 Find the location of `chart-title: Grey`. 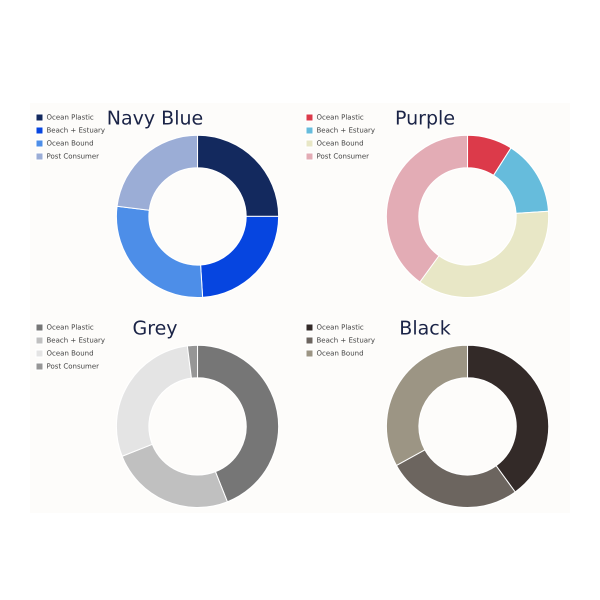

chart-title: Grey is located at coordinates (155, 328).